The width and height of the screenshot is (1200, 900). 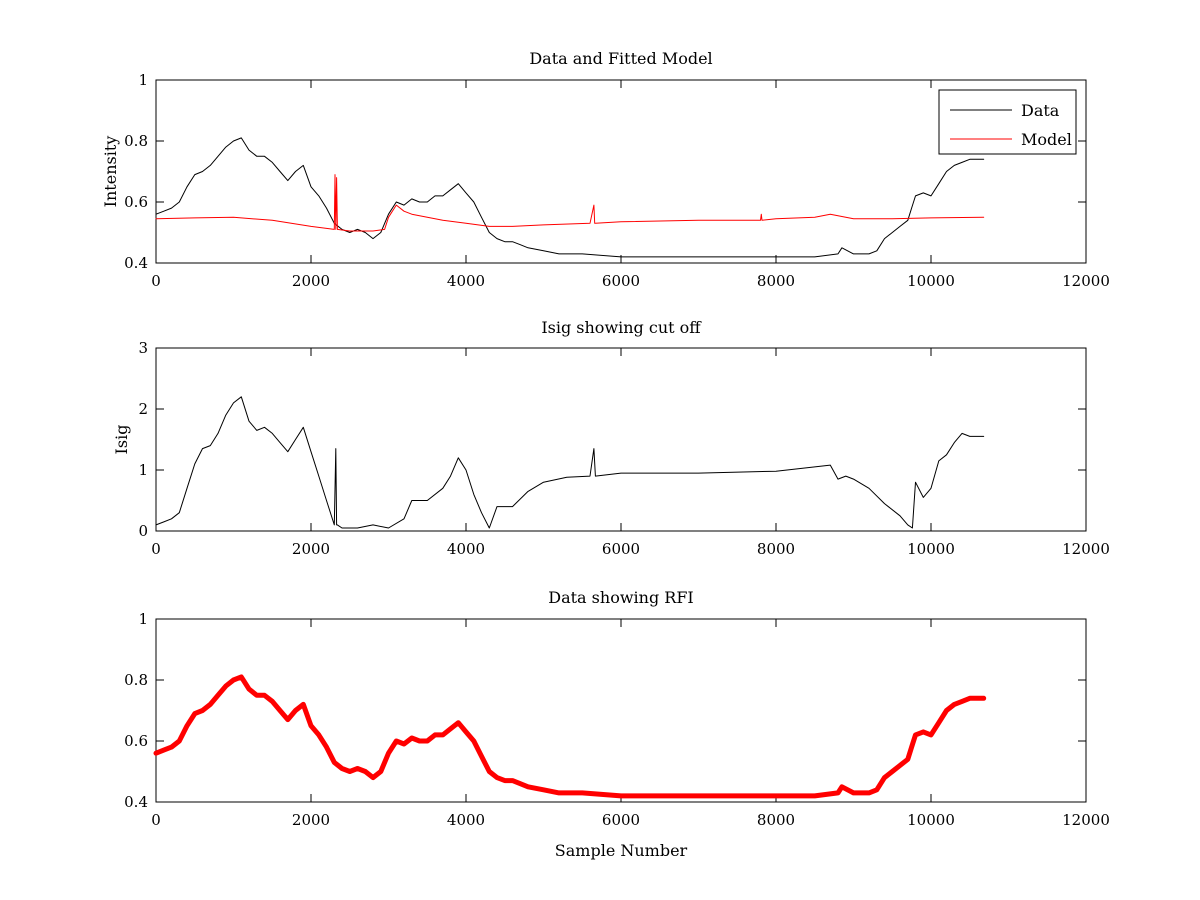 I want to click on legend-label-data: Data, so click(x=1040, y=110).